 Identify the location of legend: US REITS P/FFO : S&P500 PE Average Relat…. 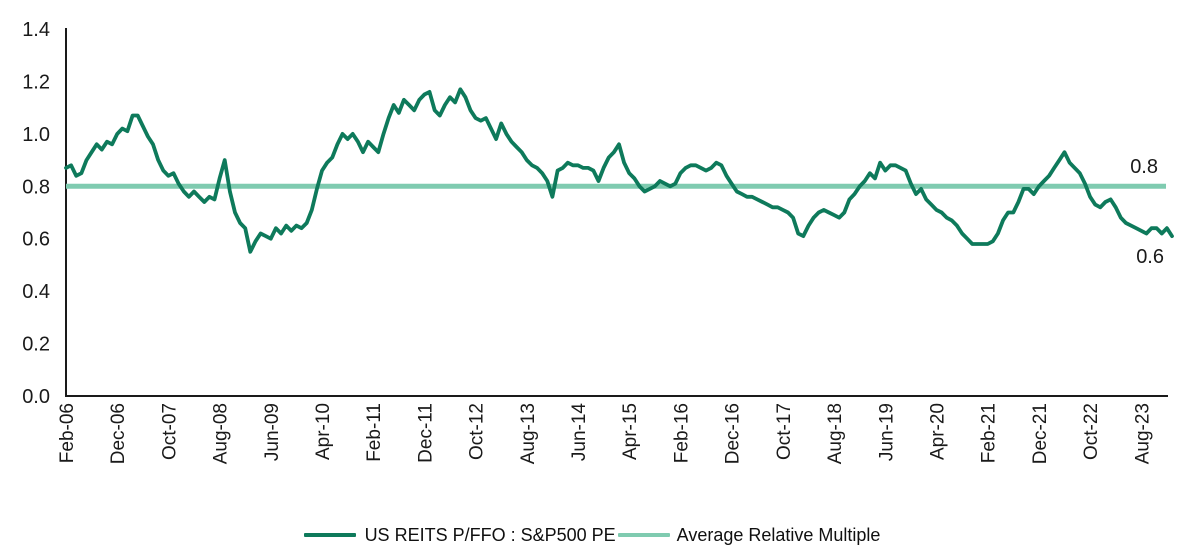
(592, 535).